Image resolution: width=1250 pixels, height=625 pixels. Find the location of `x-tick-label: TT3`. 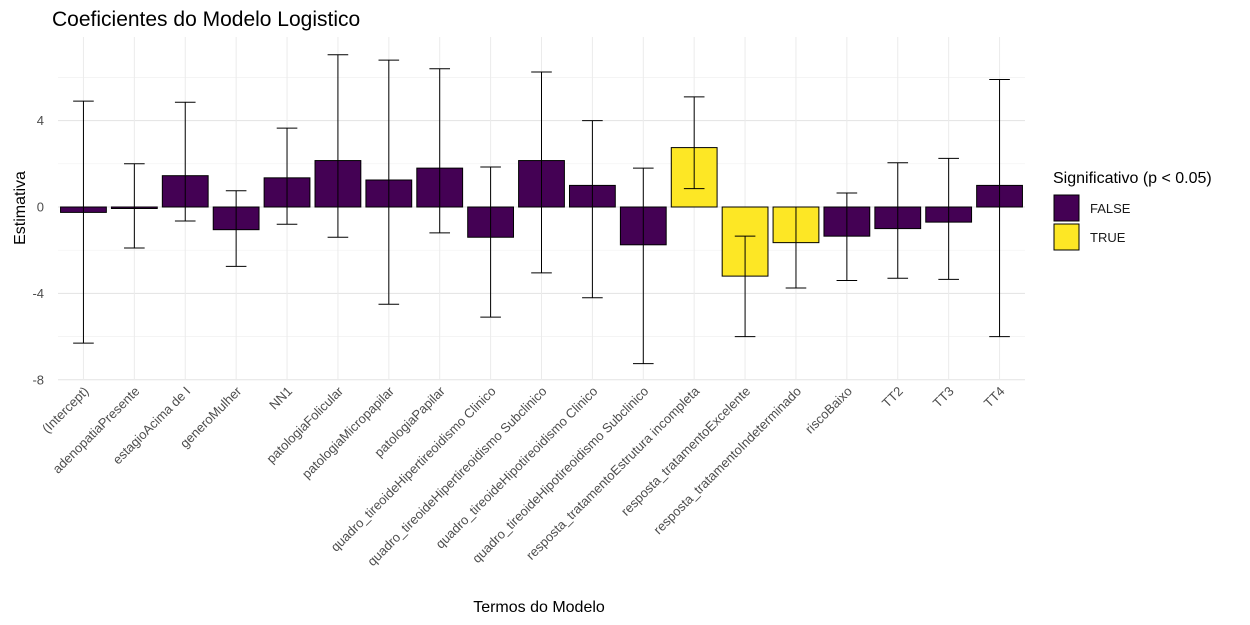

x-tick-label: TT3 is located at coordinates (943, 397).